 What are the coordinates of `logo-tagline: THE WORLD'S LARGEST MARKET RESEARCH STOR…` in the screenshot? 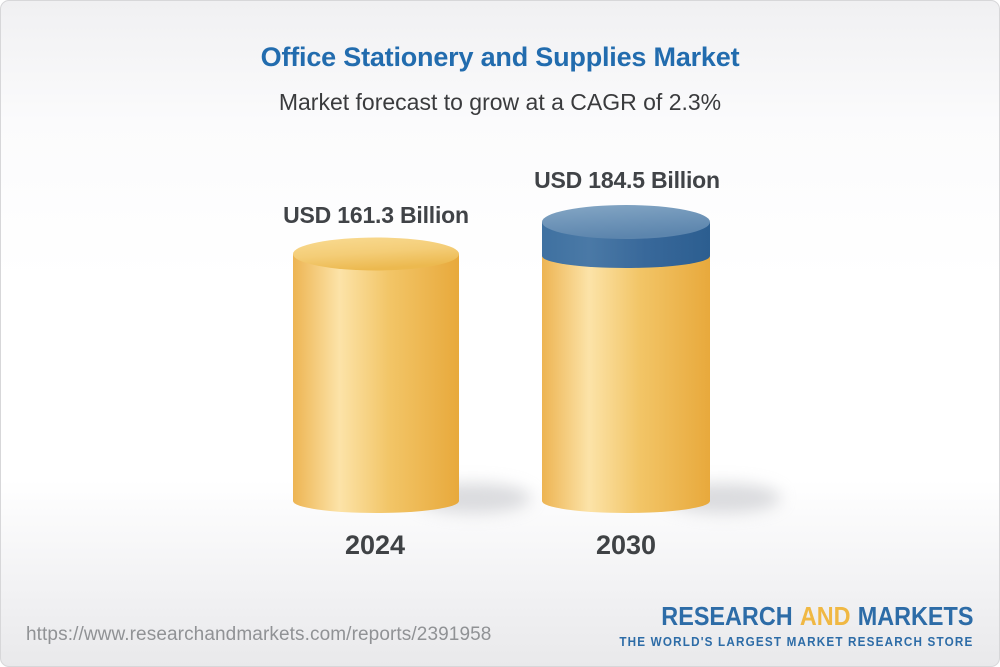 It's located at (795, 641).